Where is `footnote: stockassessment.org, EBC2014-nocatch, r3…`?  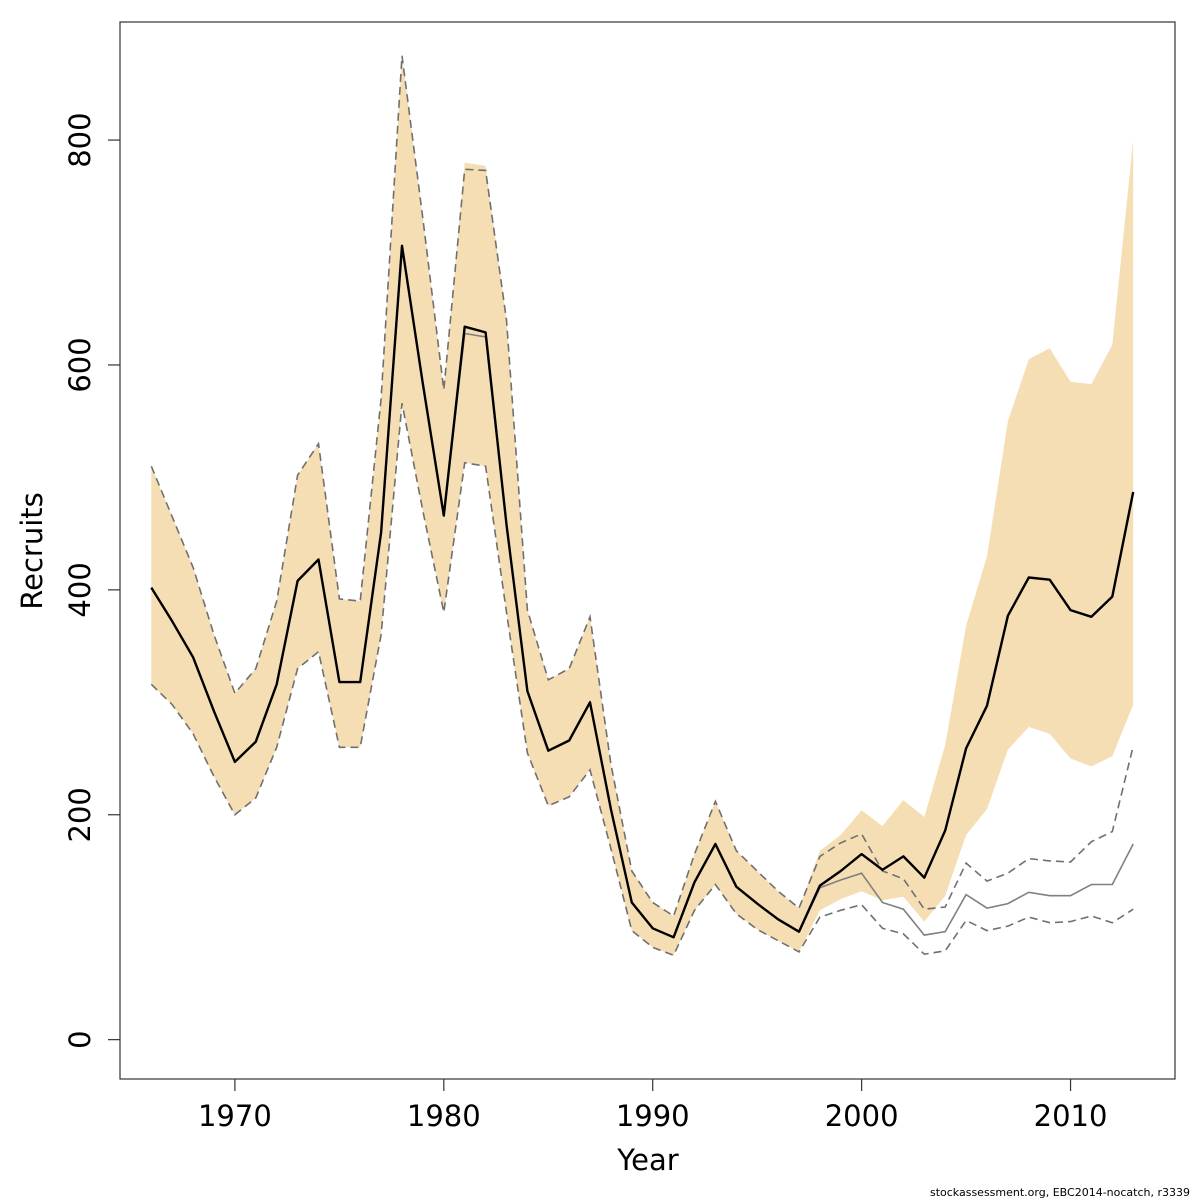 footnote: stockassessment.org, EBC2014-nocatch, r3… is located at coordinates (1060, 1192).